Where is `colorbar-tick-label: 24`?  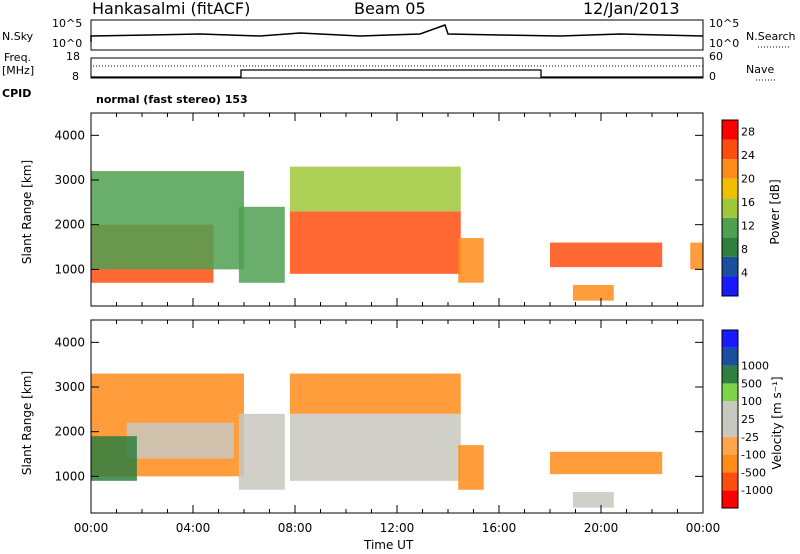 colorbar-tick-label: 24 is located at coordinates (748, 155).